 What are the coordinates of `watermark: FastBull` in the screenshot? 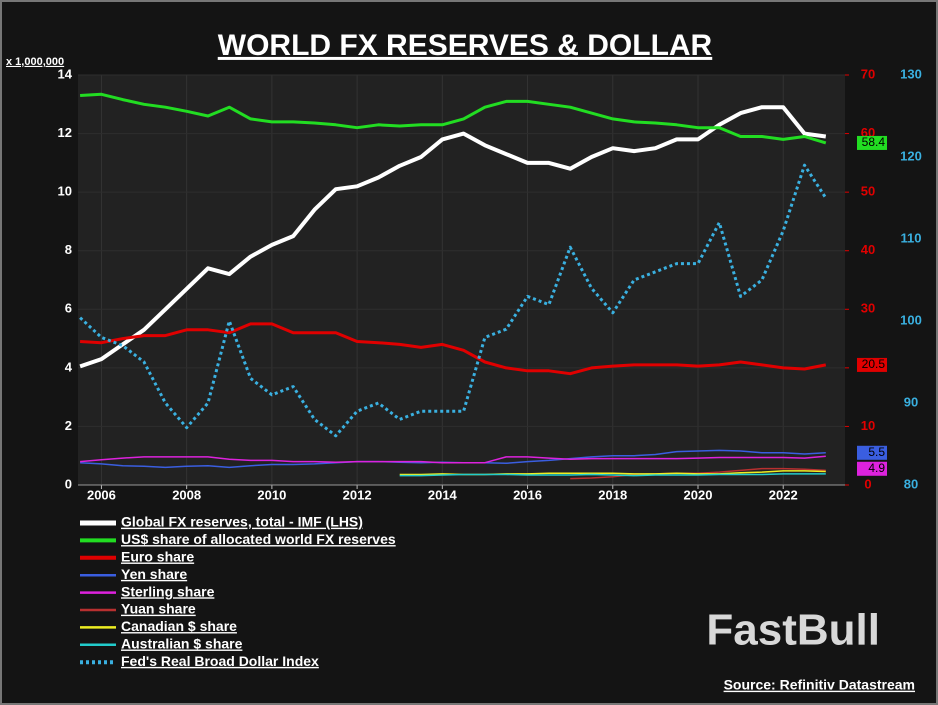 It's located at (793, 630).